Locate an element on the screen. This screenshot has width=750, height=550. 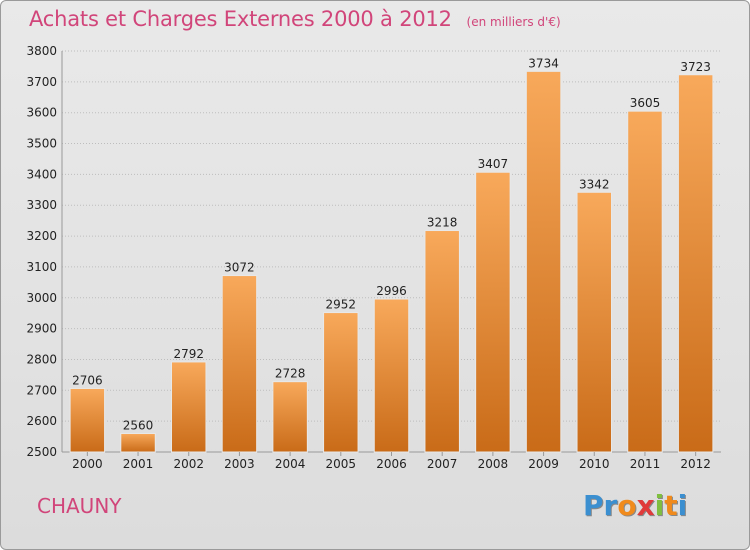
bar-2003 is located at coordinates (239, 364).